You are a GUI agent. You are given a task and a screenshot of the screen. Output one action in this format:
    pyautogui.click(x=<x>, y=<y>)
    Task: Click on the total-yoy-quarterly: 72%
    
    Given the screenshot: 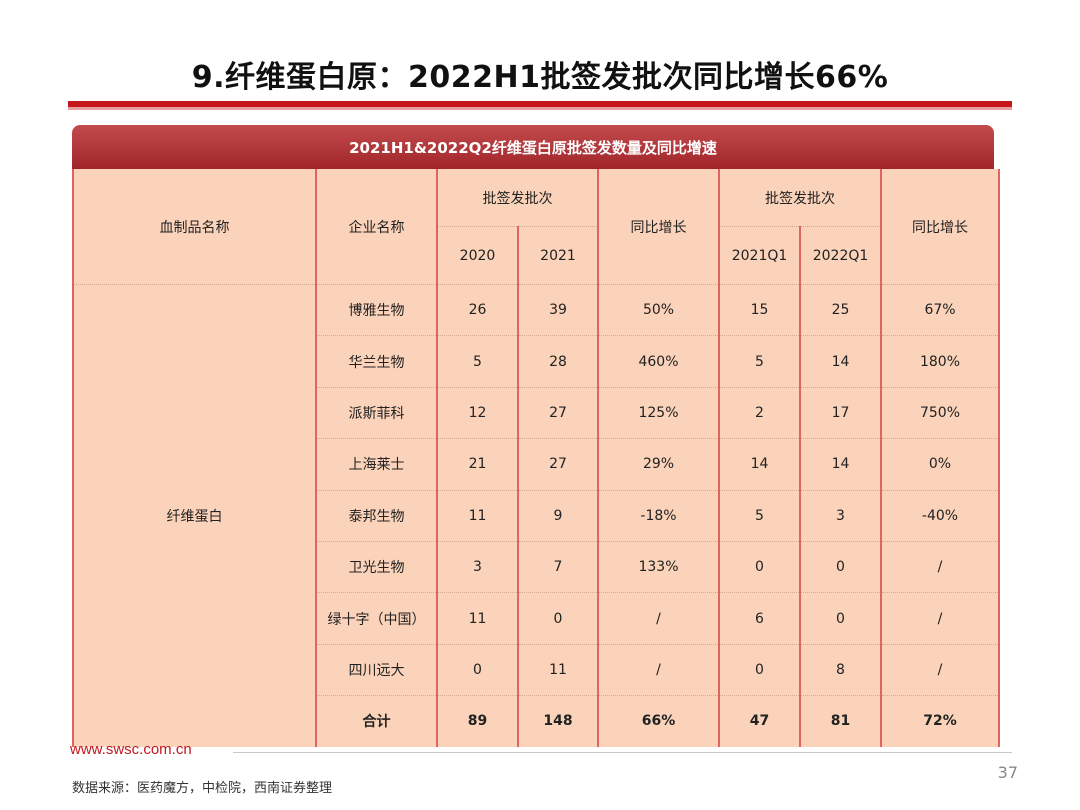 What is the action you would take?
    pyautogui.click(x=940, y=721)
    